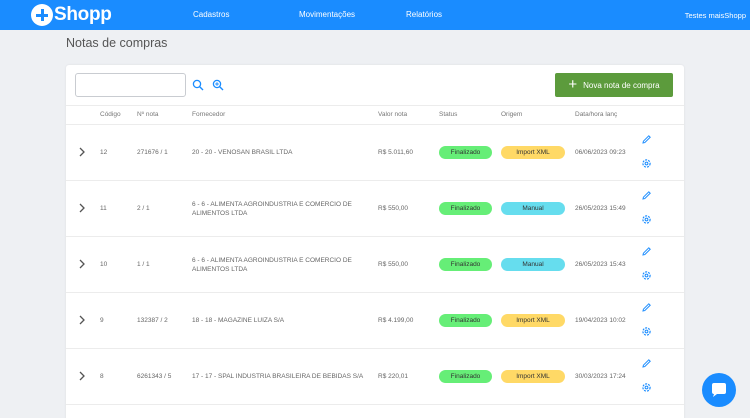  What do you see at coordinates (512, 114) in the screenshot?
I see `header-origem: Origem` at bounding box center [512, 114].